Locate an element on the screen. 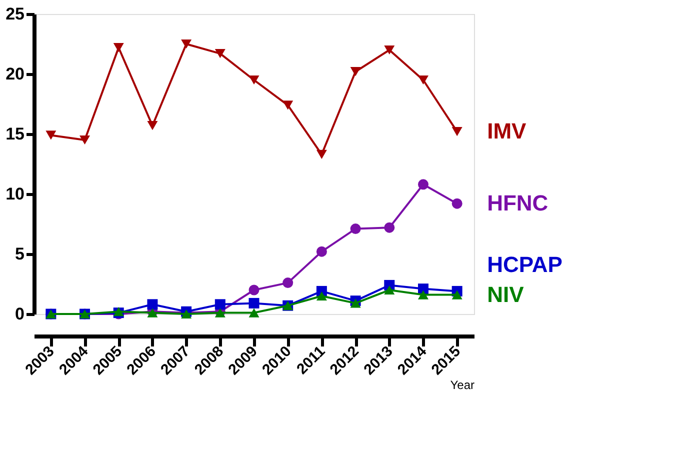 The image size is (686, 462). y-tick-label: 25 is located at coordinates (15, 14).